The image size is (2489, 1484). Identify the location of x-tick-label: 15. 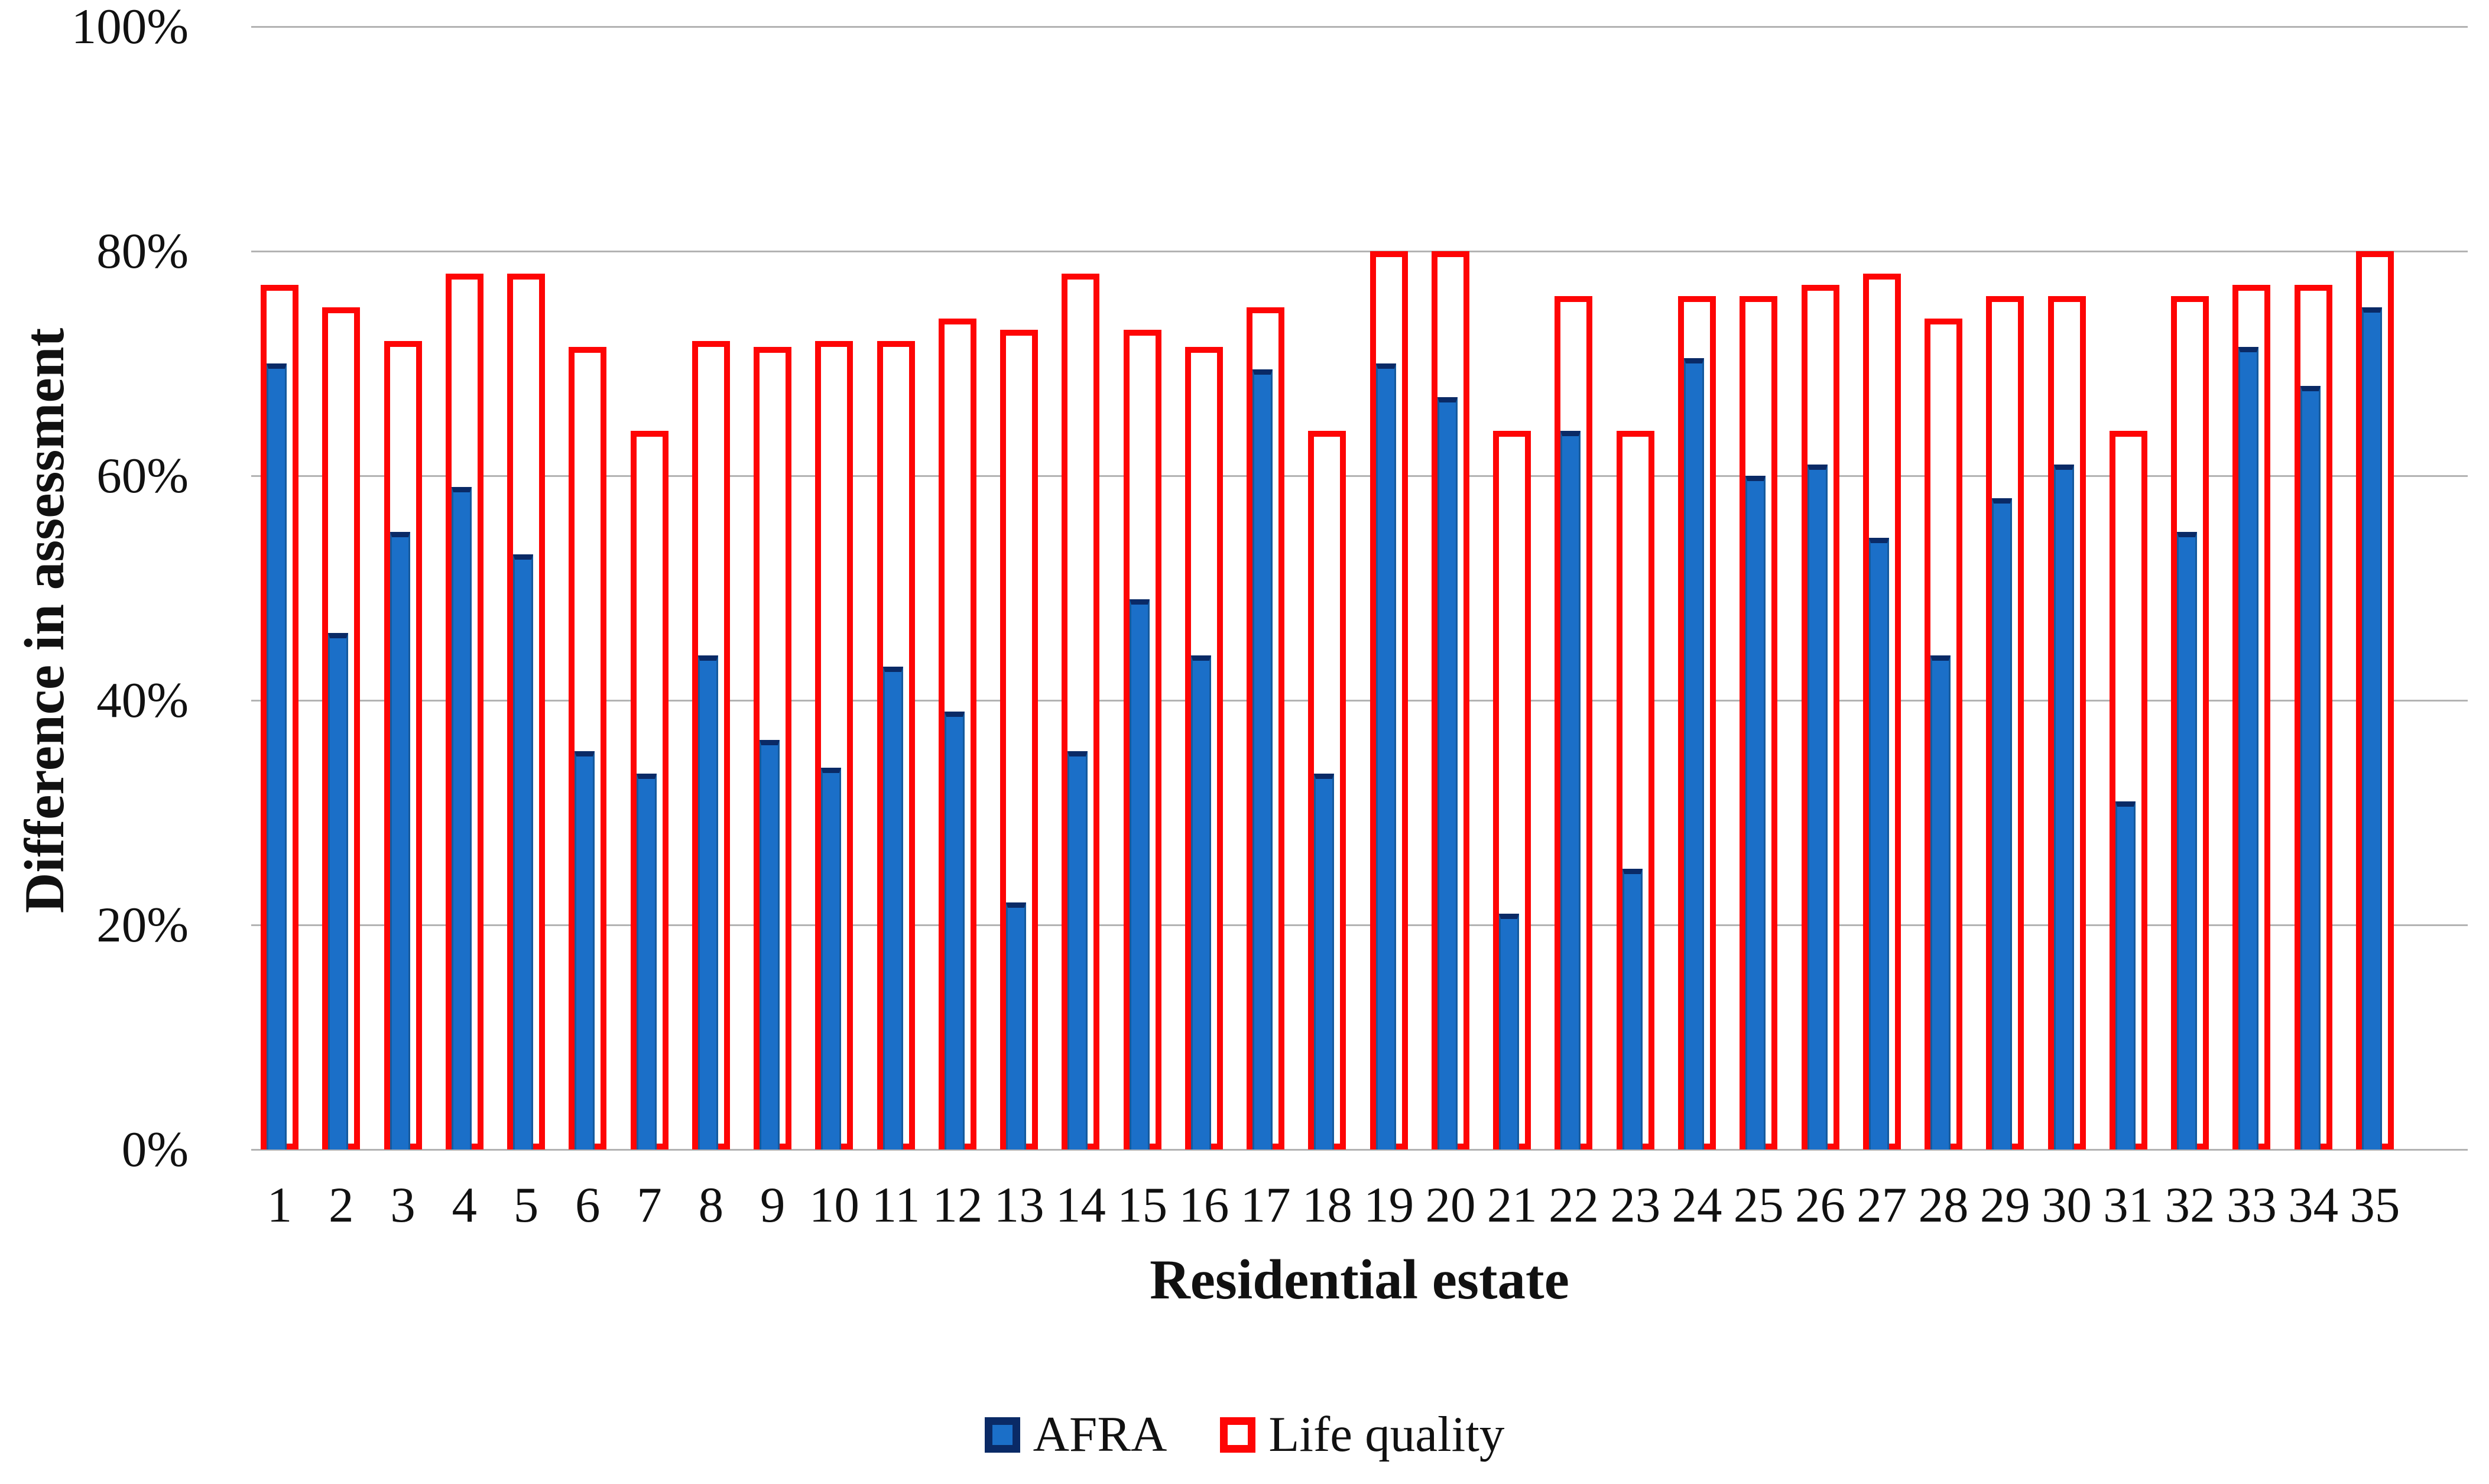
(1142, 1205).